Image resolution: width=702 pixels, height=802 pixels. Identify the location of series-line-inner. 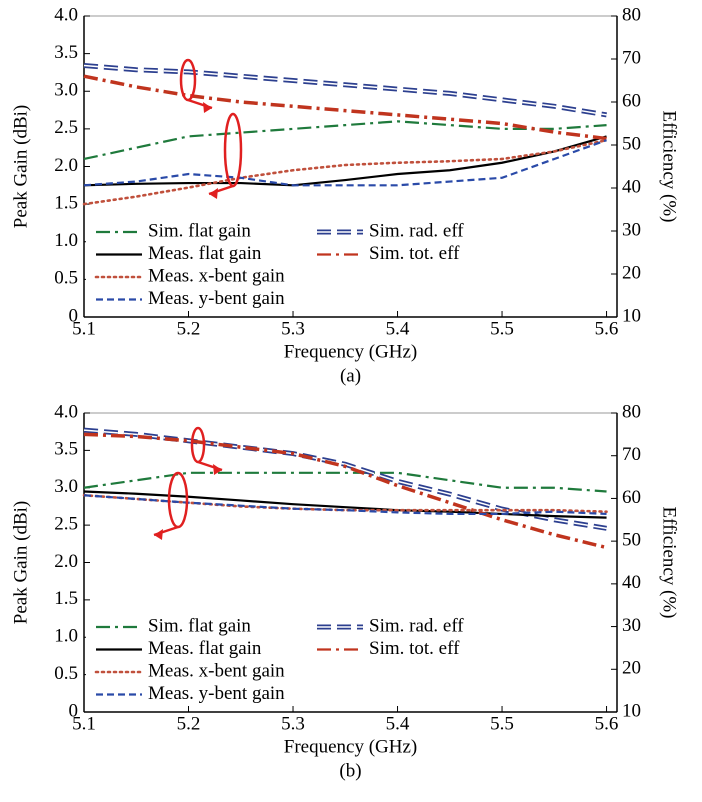
(345, 90).